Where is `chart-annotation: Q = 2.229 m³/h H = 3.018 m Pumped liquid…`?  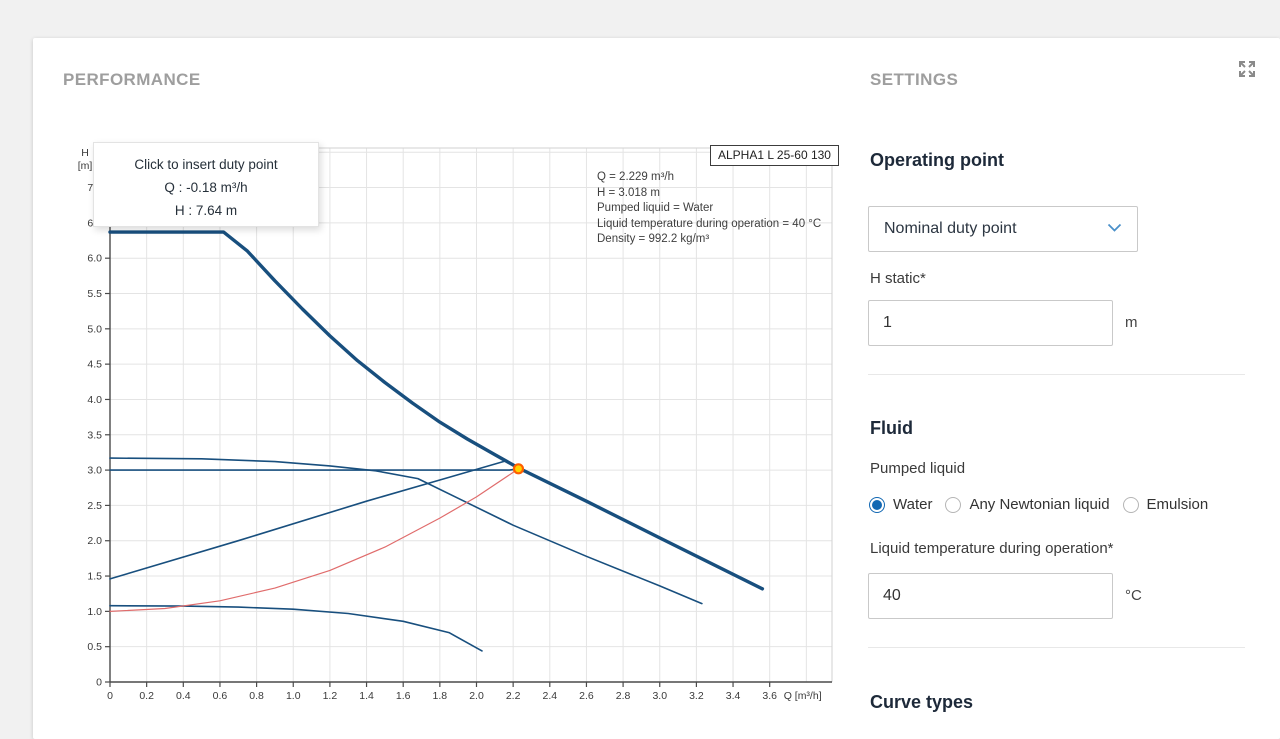
chart-annotation: Q = 2.229 m³/h H = 3.018 m Pumped liquid… is located at coordinates (709, 209).